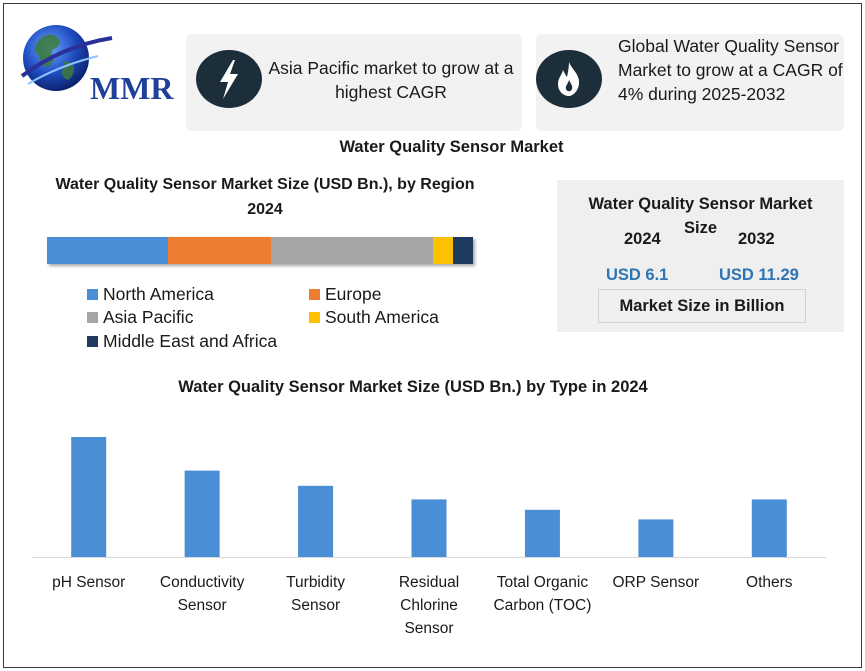  I want to click on bar-ph-sensor, so click(89, 497).